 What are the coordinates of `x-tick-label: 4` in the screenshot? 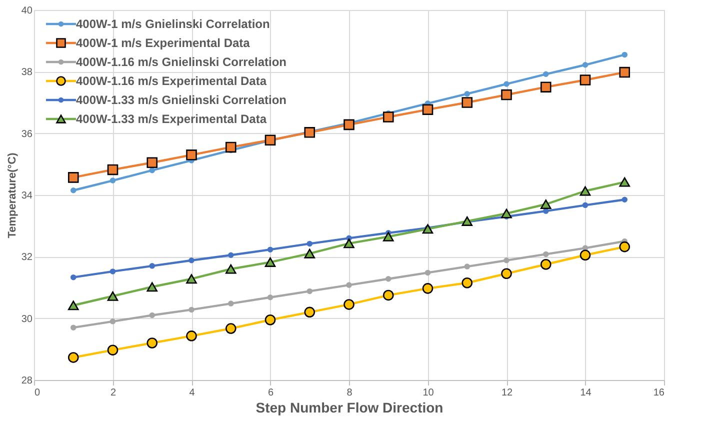 It's located at (192, 393).